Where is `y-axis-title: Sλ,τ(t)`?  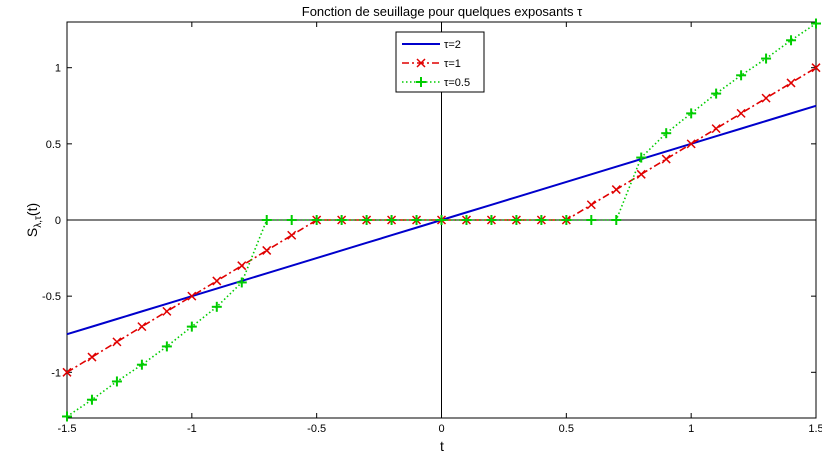
y-axis-title: Sλ,τ(t) is located at coordinates (34, 220).